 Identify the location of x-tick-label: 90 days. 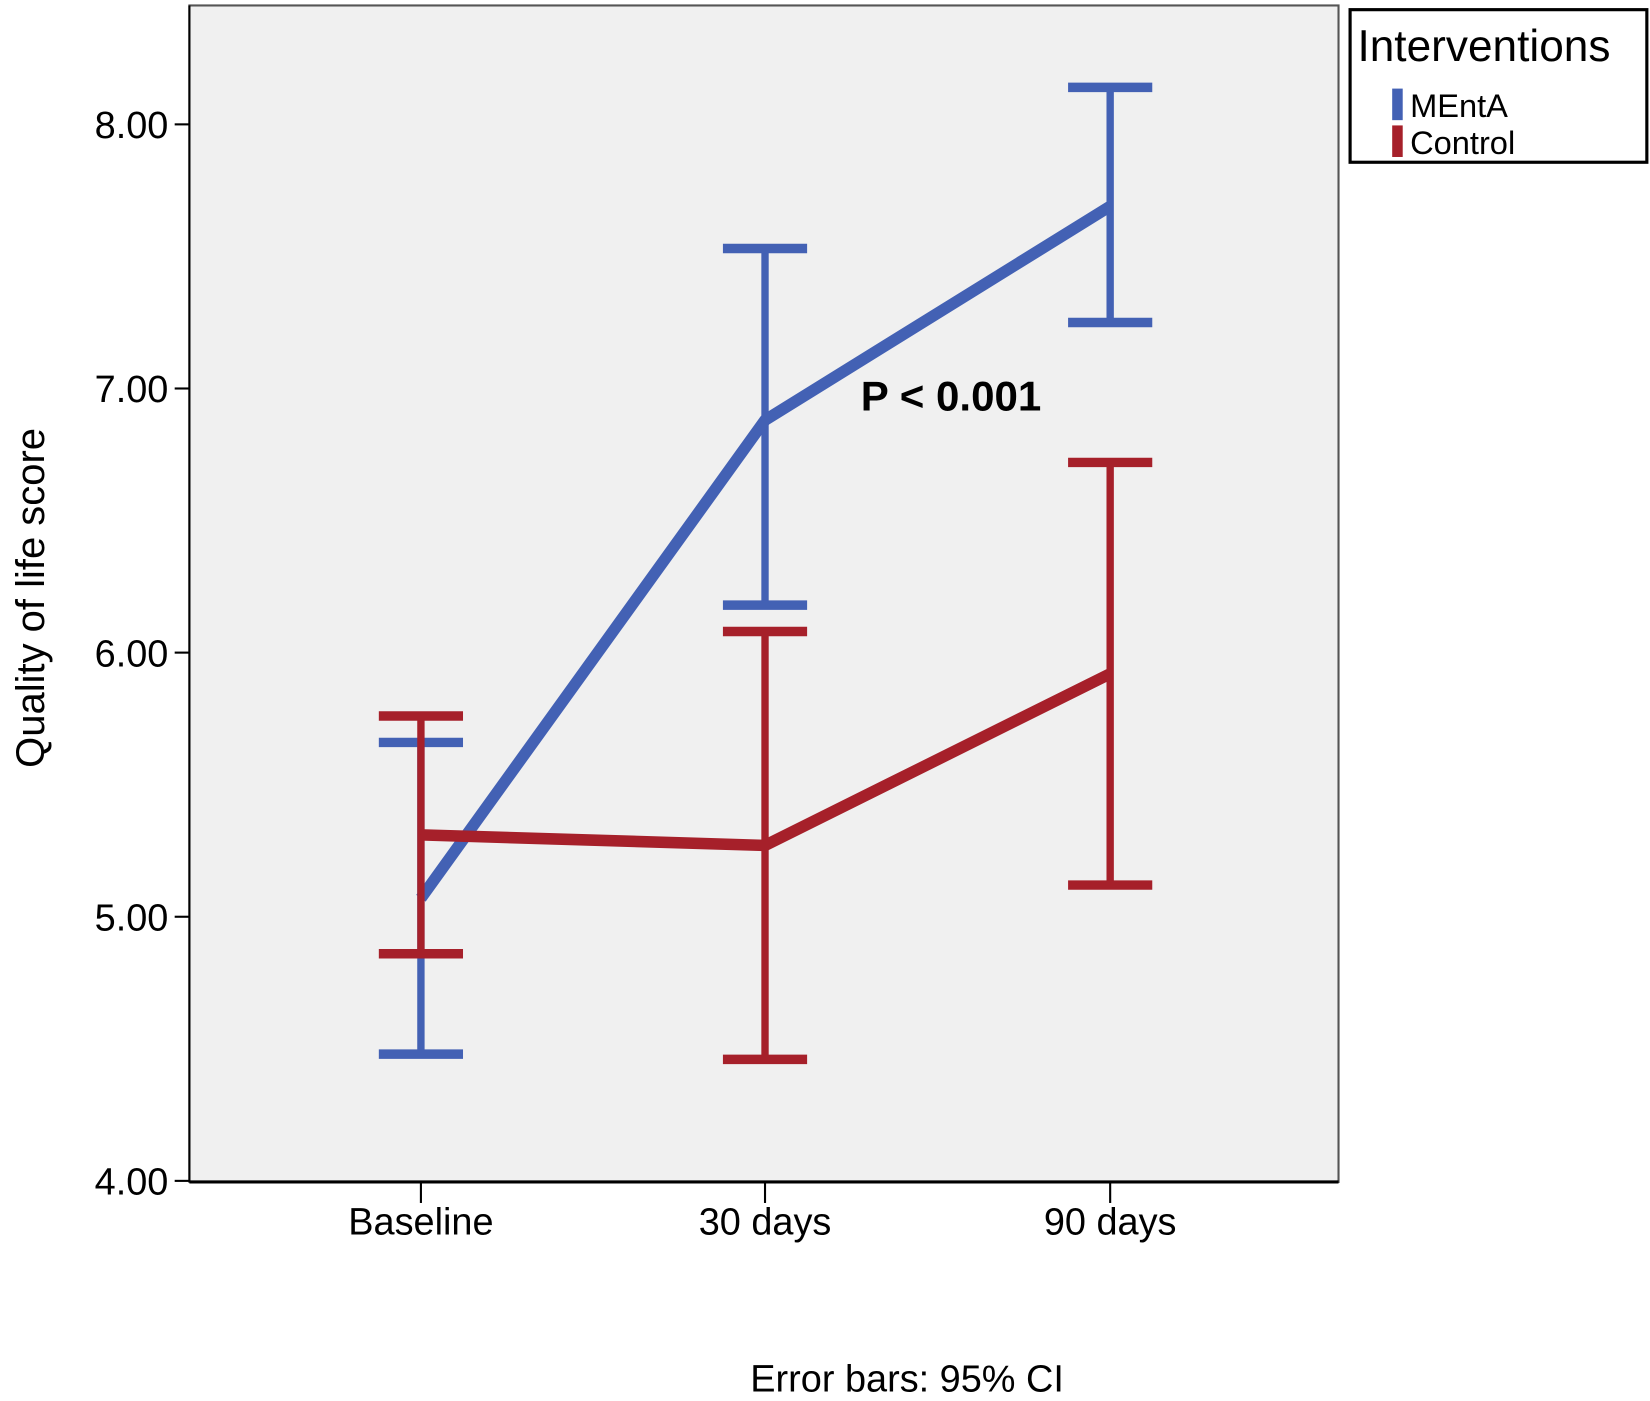
(1110, 1223).